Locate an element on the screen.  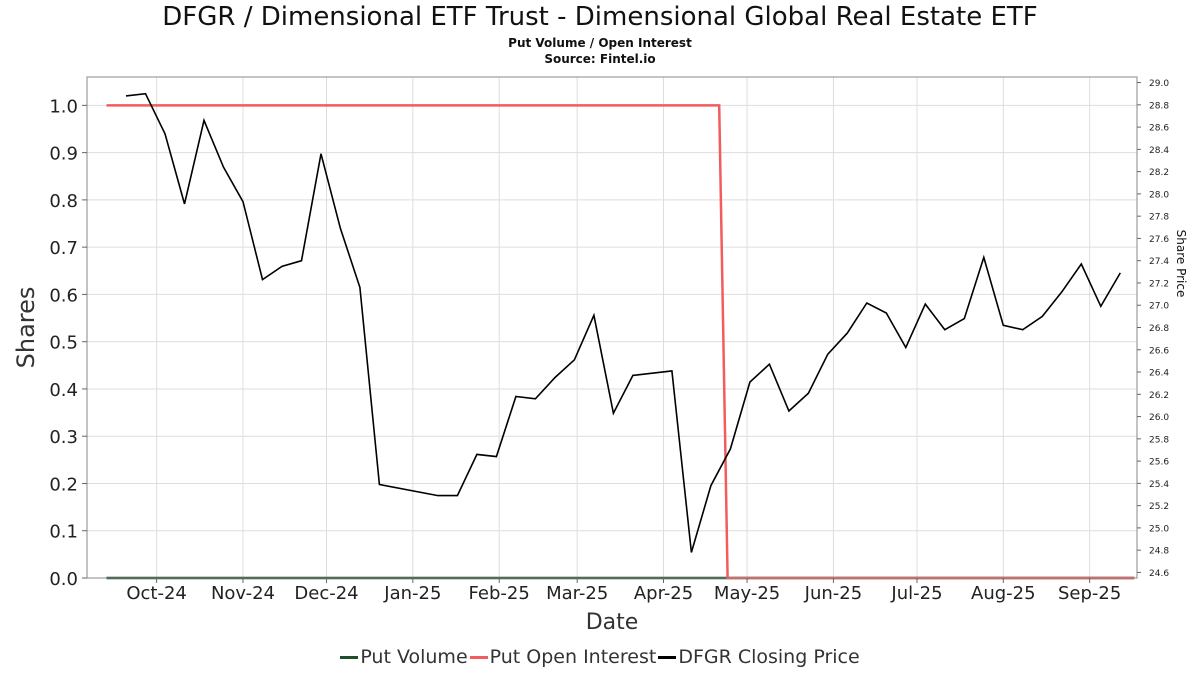
y2-tick-label: 25.2 is located at coordinates (1159, 507).